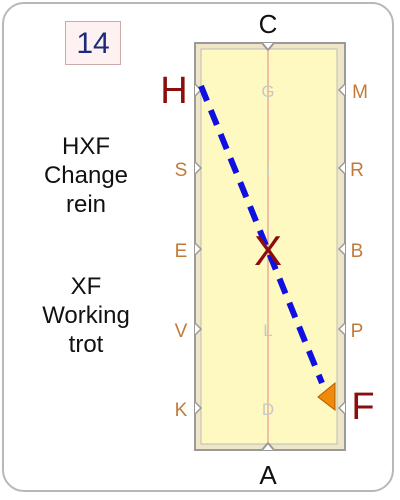 The width and height of the screenshot is (400, 500). What do you see at coordinates (360, 92) in the screenshot?
I see `letter-m: M` at bounding box center [360, 92].